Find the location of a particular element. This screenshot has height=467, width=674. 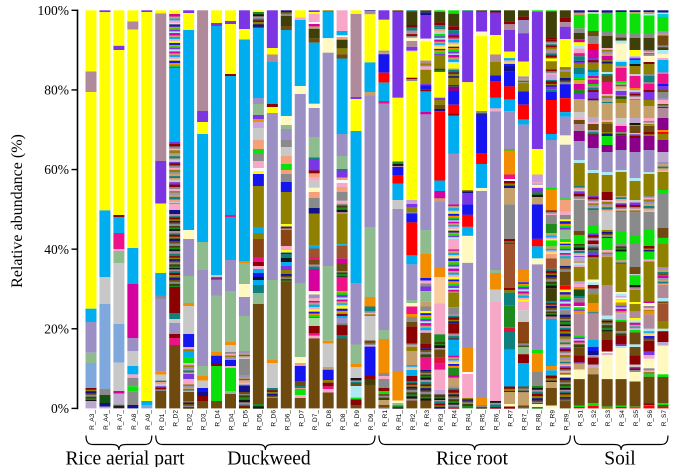

svg-text: R_S1 is located at coordinates (580, 418).